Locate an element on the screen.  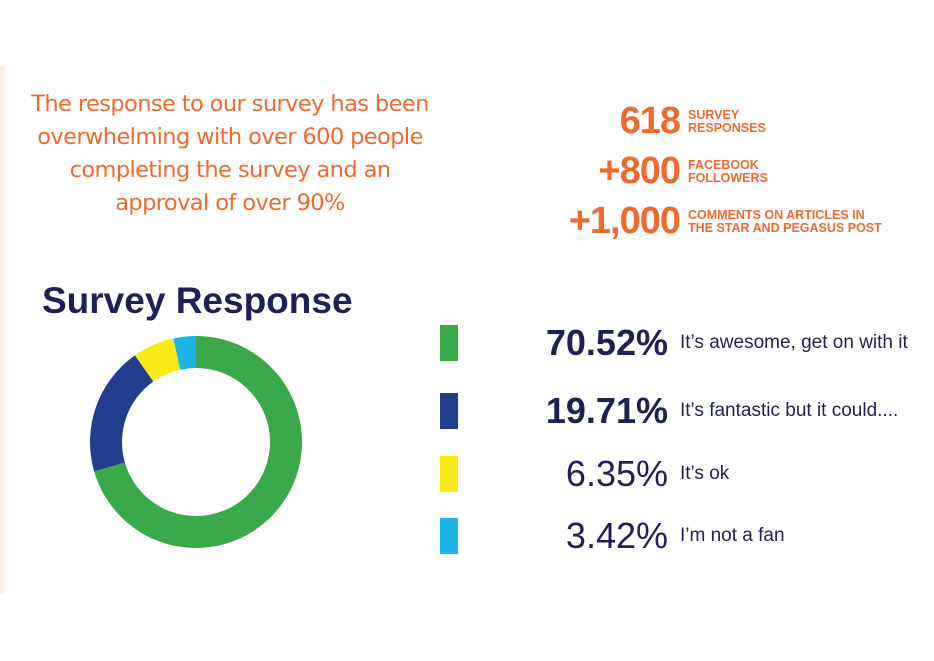
stat-facebook: +800 FACEBOOK FOLLOWERS is located at coordinates (654, 171).